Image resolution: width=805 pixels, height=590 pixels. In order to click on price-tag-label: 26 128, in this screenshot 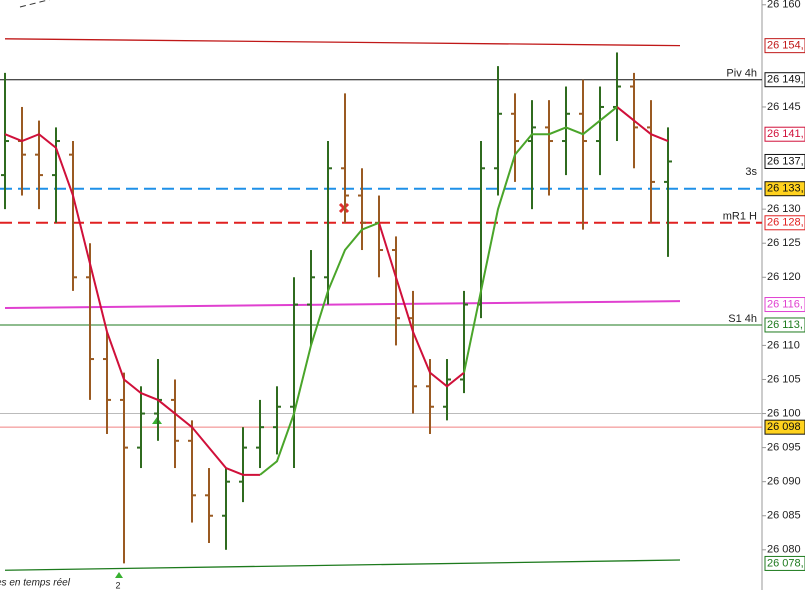, I will do `click(785, 223)`.